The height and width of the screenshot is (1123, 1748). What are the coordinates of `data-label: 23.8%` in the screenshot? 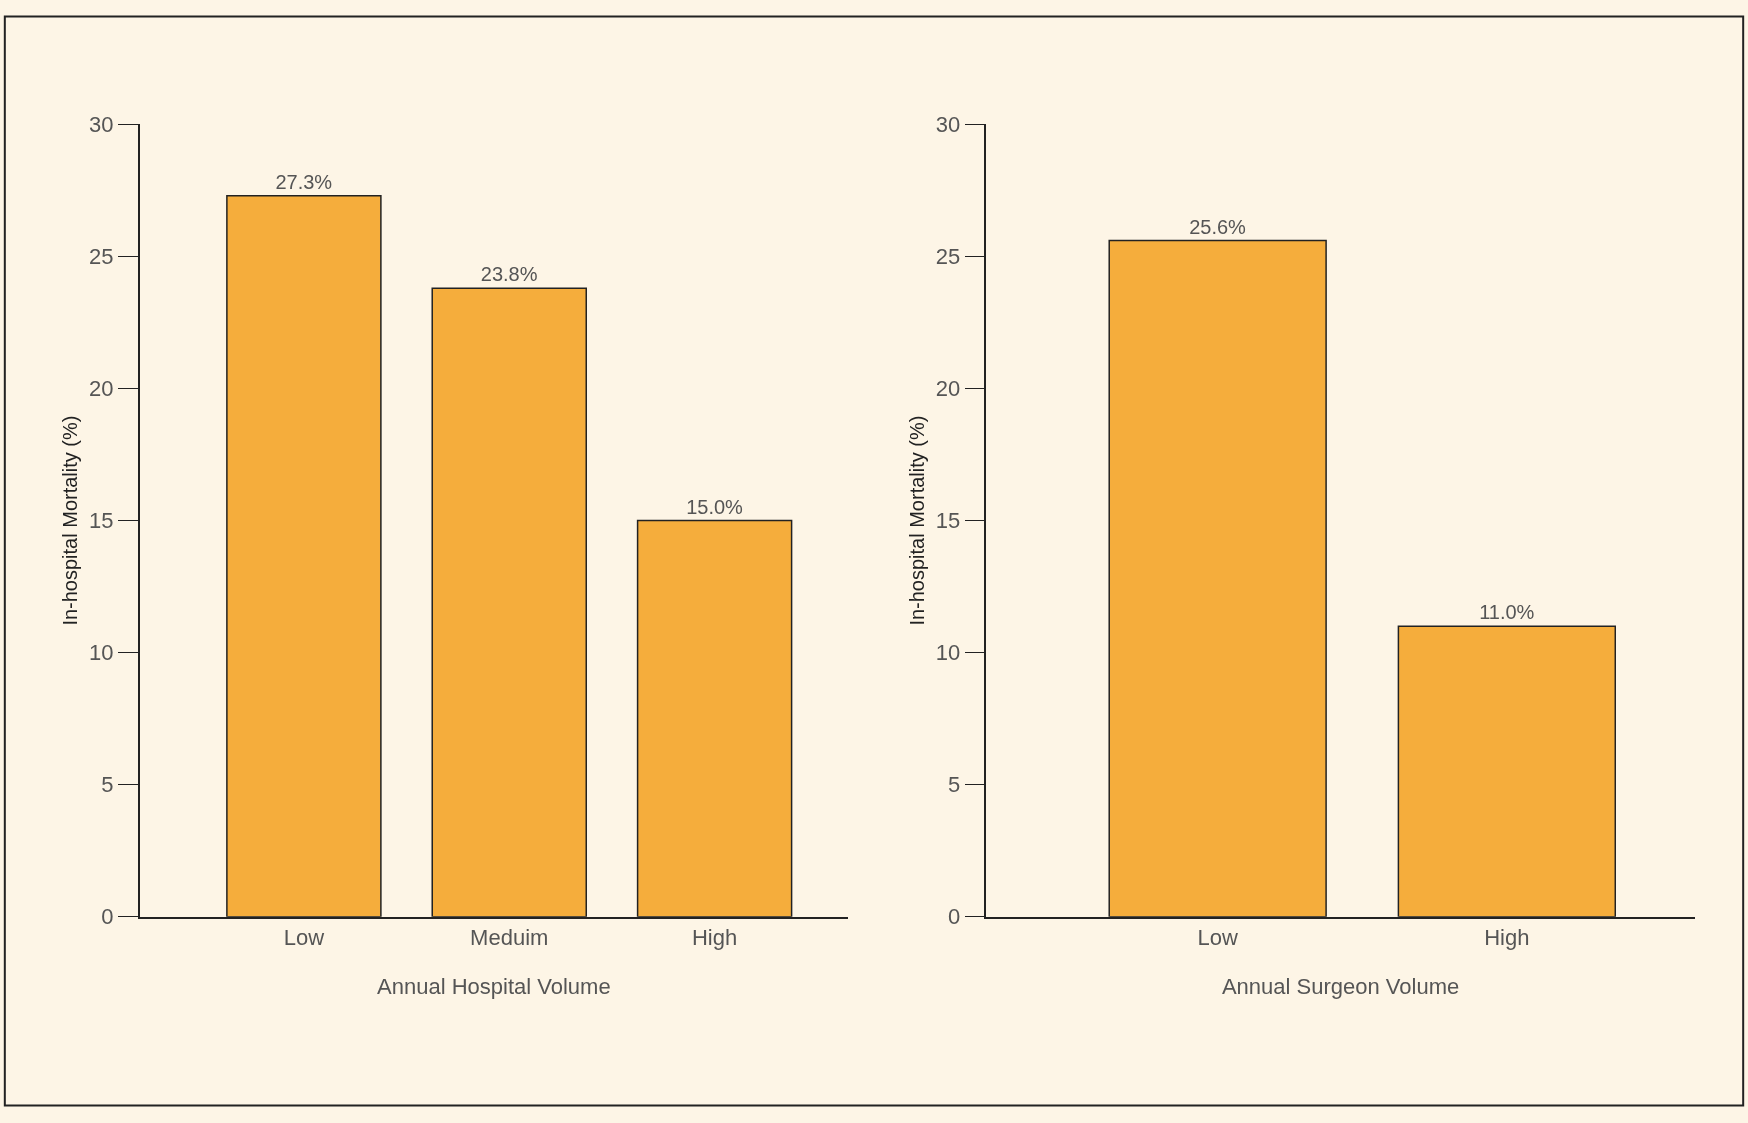 It's located at (509, 274).